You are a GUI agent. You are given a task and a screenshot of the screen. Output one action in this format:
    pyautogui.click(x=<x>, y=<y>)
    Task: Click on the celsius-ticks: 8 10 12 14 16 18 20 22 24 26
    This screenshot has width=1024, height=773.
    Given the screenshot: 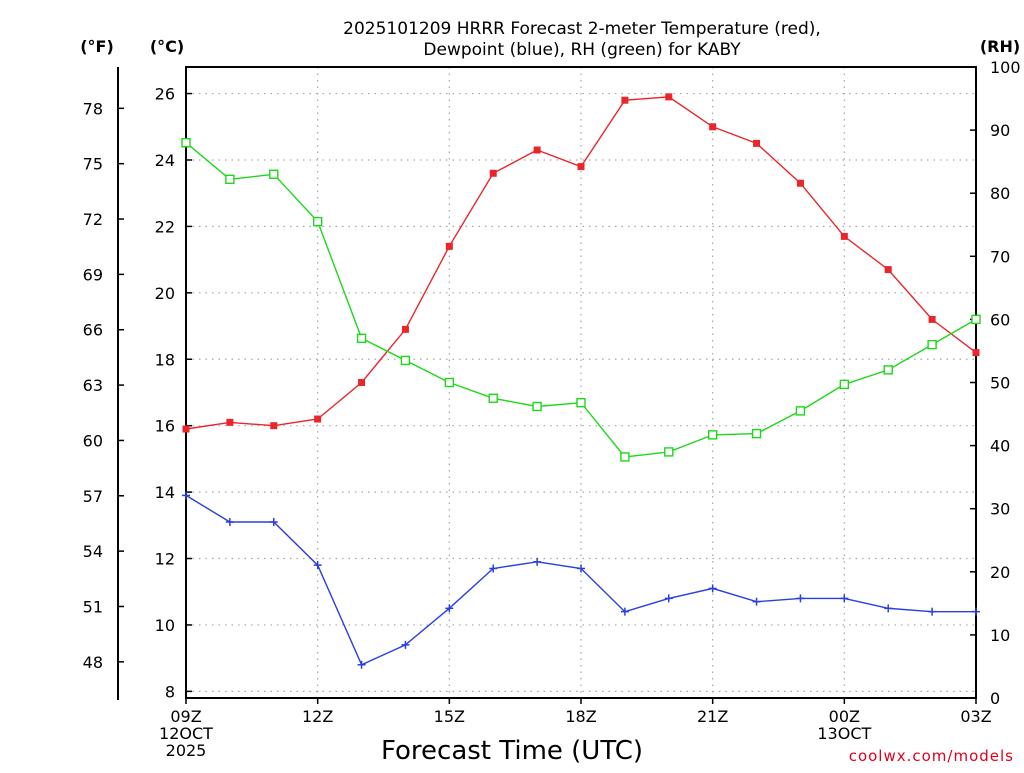 What is the action you would take?
    pyautogui.click(x=173, y=393)
    